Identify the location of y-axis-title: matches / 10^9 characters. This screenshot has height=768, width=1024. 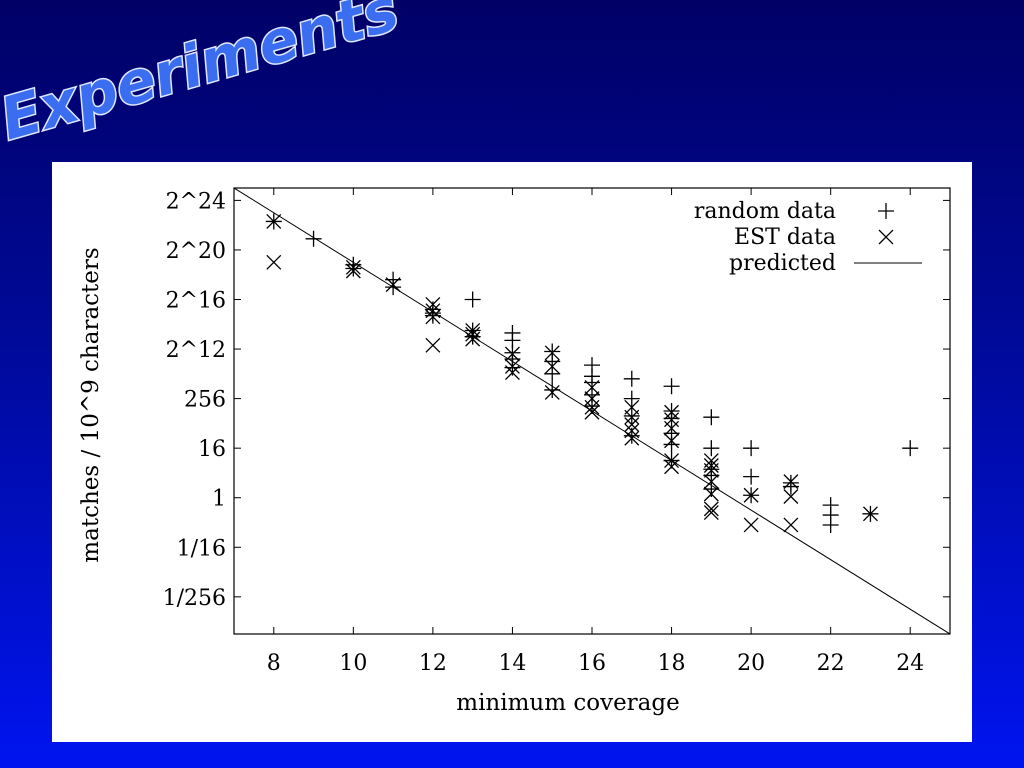
(91, 404).